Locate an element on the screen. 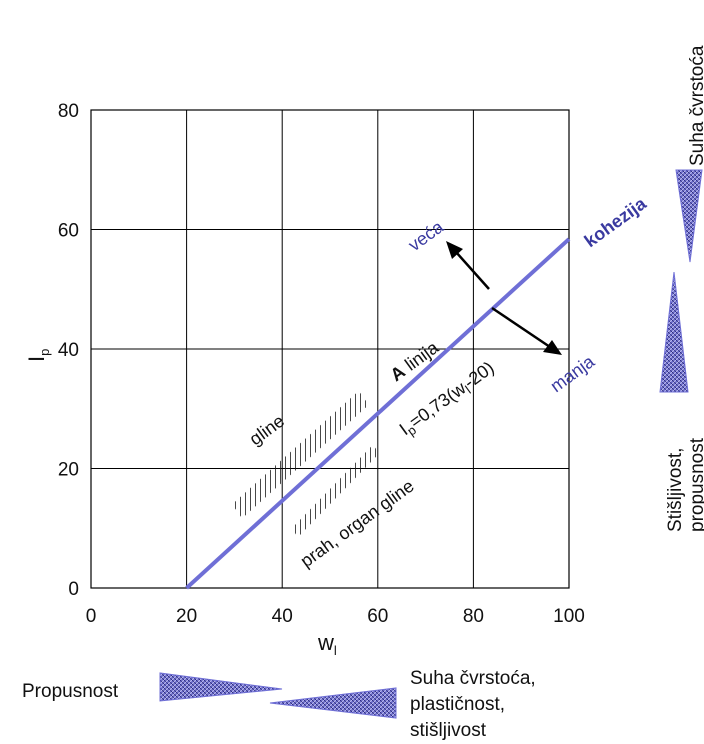 This screenshot has height=744, width=704. kohezija-label: kohezija is located at coordinates (616, 222).